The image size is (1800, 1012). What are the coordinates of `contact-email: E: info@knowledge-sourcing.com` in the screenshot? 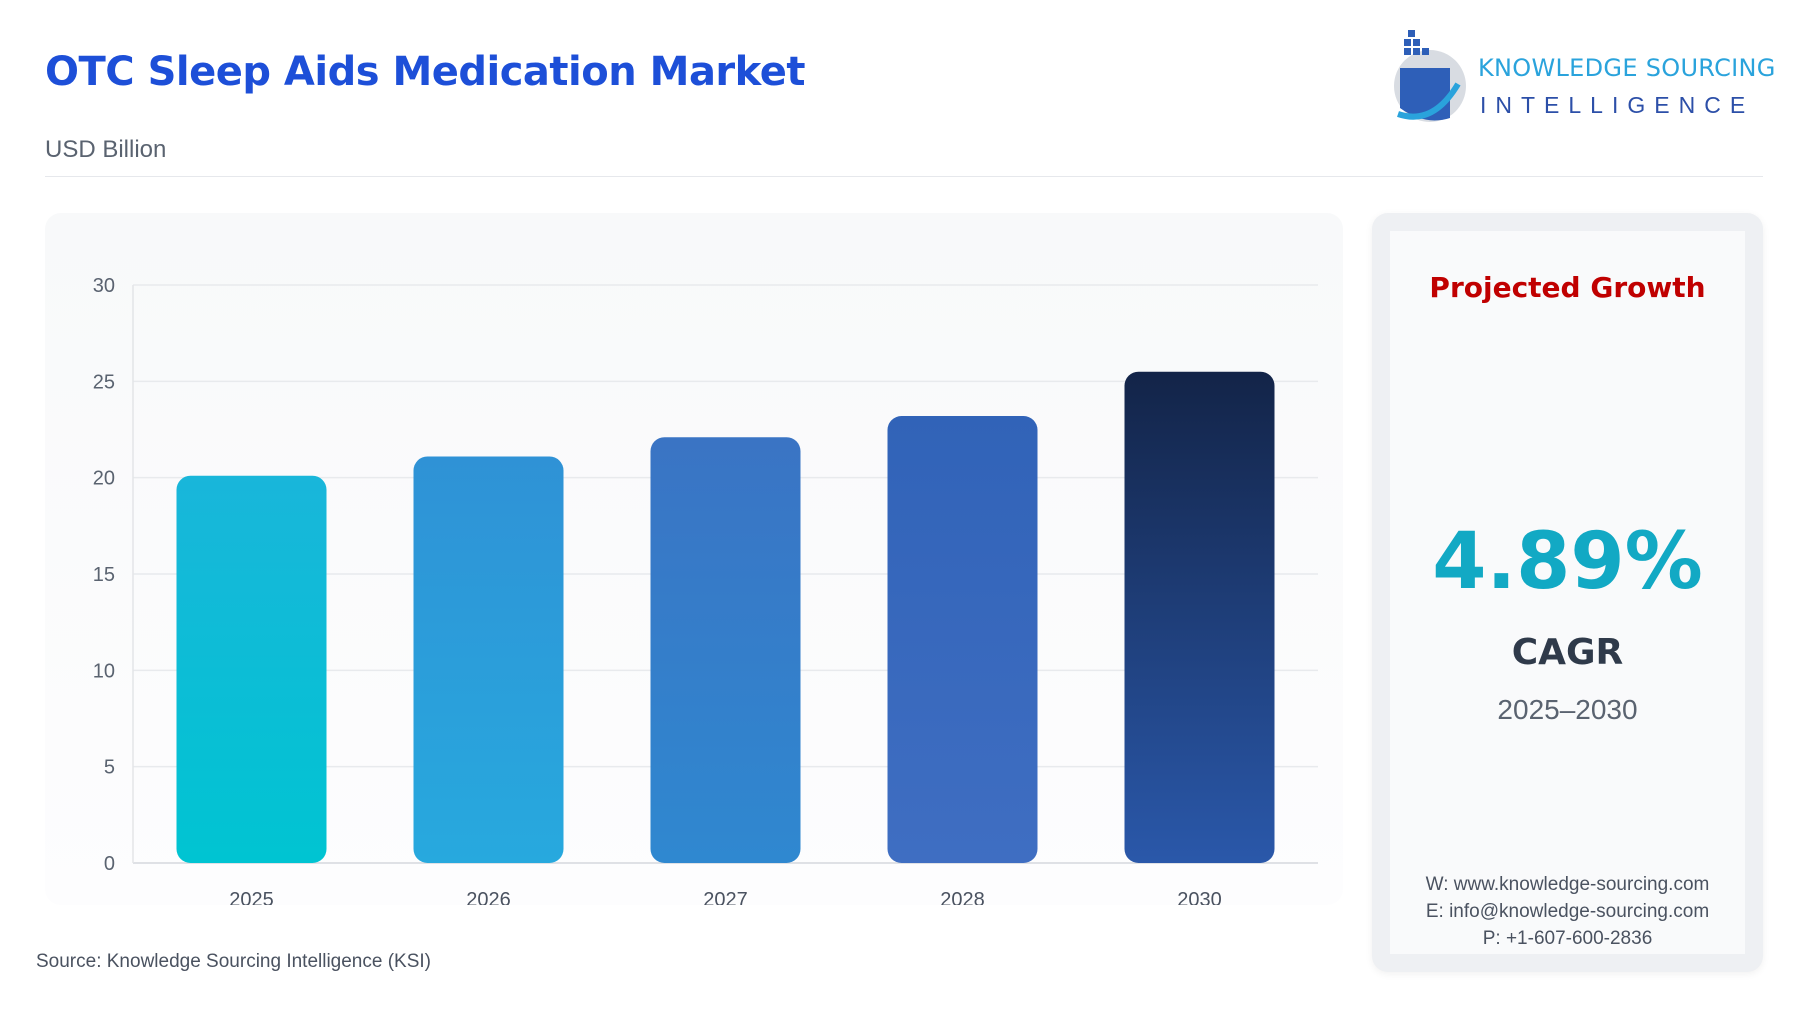 It's located at (1567, 911).